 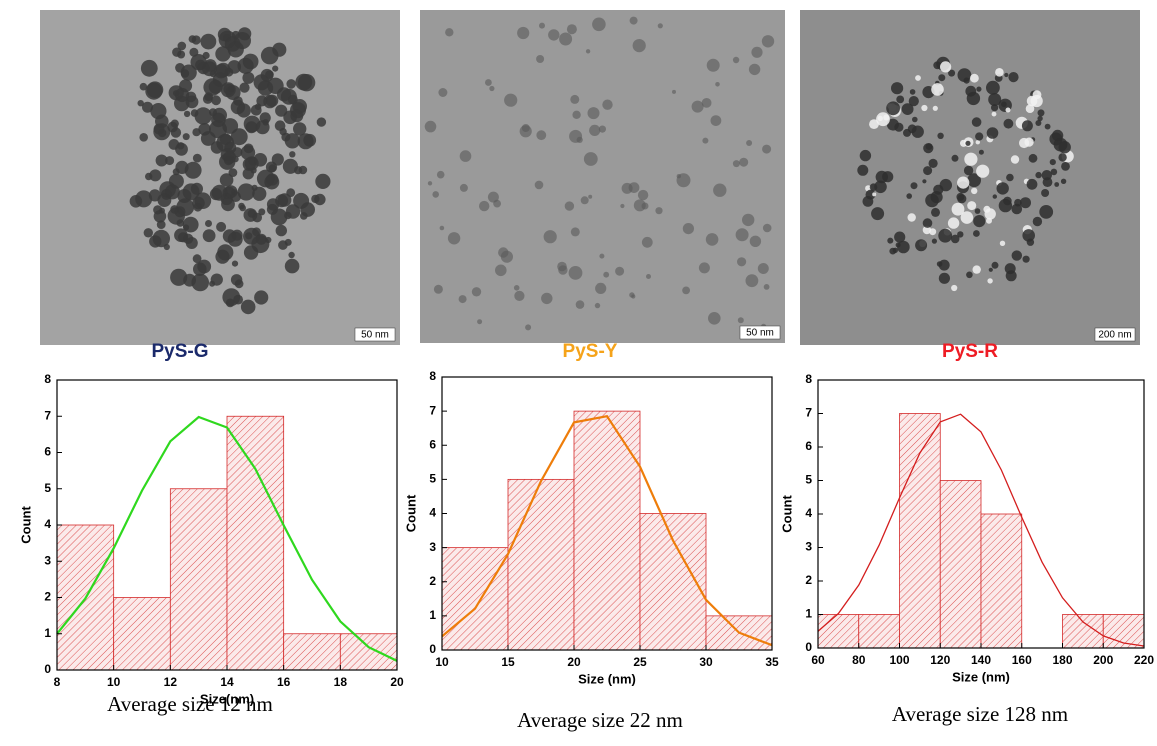 I want to click on y-tick-label: 6, so click(x=47, y=452).